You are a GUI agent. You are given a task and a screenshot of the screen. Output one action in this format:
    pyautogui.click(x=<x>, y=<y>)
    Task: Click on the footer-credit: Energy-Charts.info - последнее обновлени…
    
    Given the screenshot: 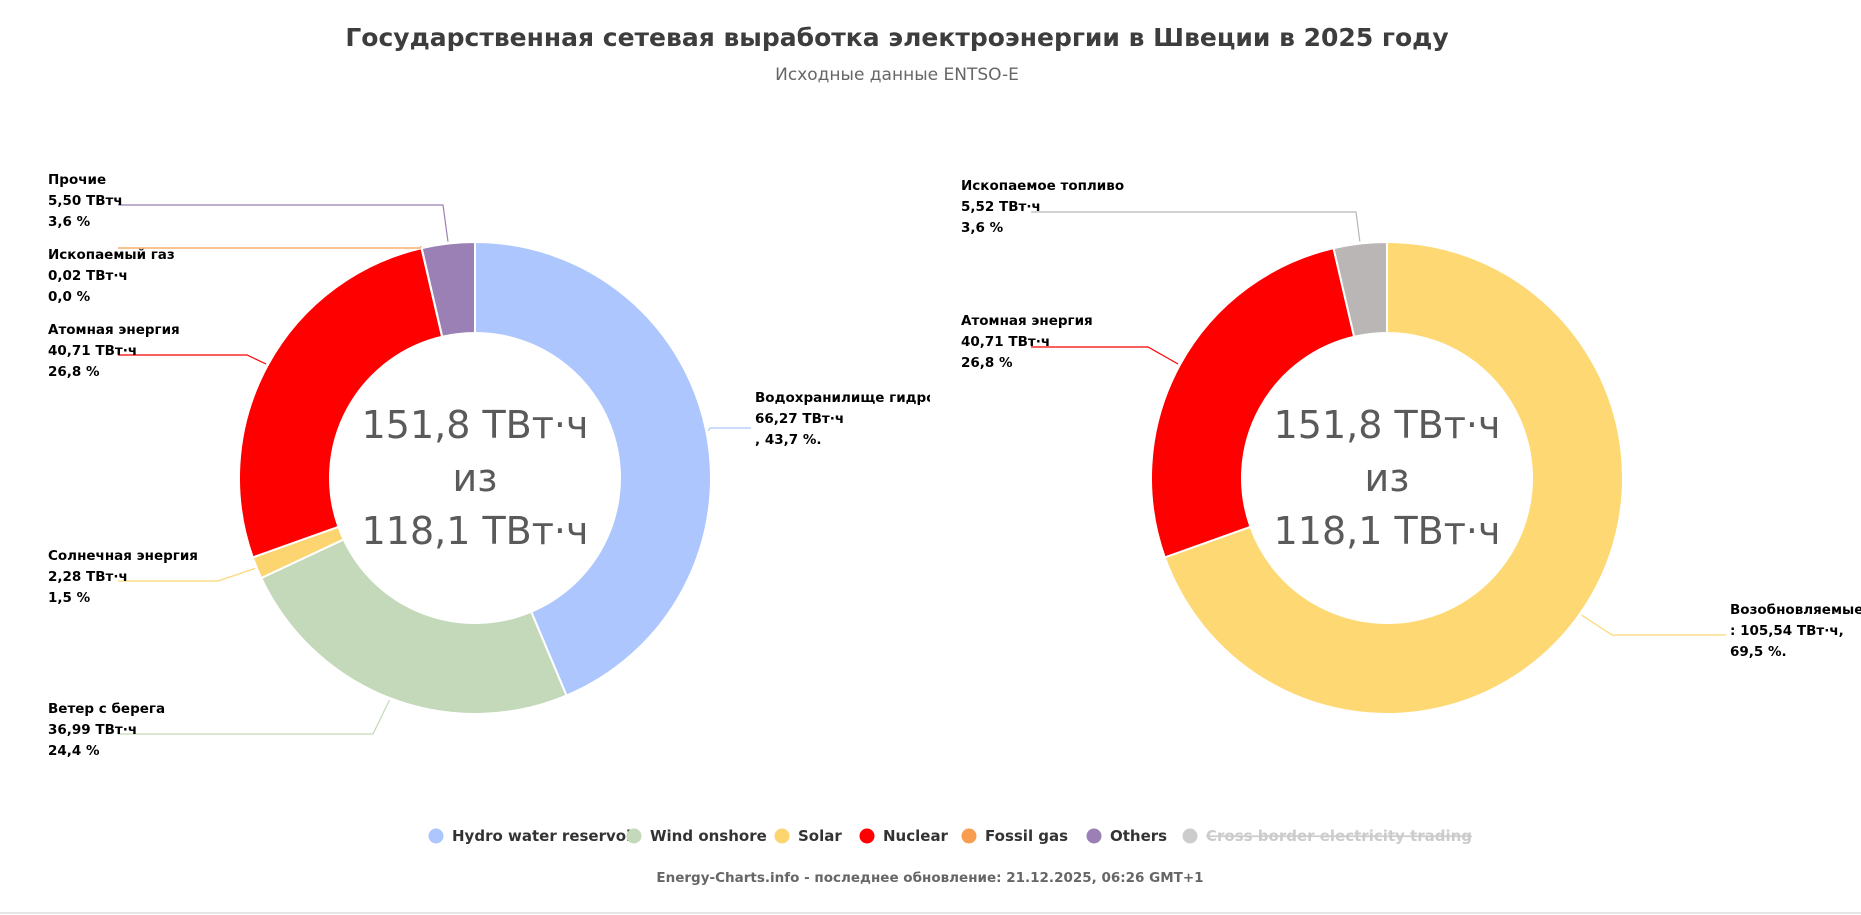 What is the action you would take?
    pyautogui.click(x=929, y=878)
    